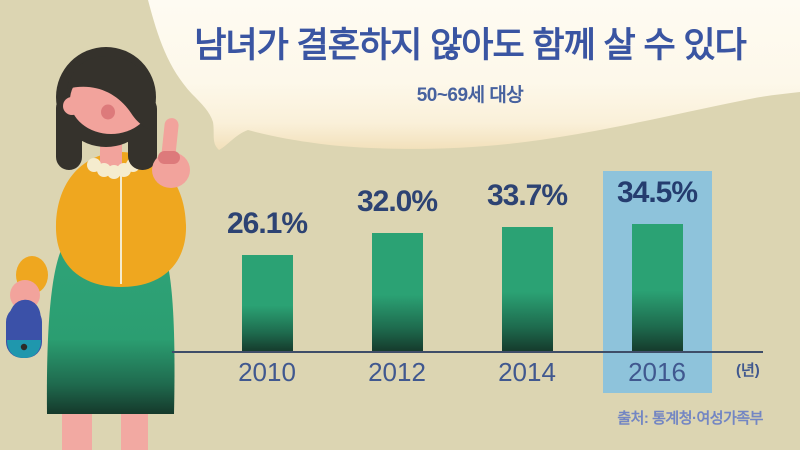 The height and width of the screenshot is (450, 800). What do you see at coordinates (470, 45) in the screenshot?
I see `chart-title: 남녀가 결혼하지 않아도 함께 살 수 있다` at bounding box center [470, 45].